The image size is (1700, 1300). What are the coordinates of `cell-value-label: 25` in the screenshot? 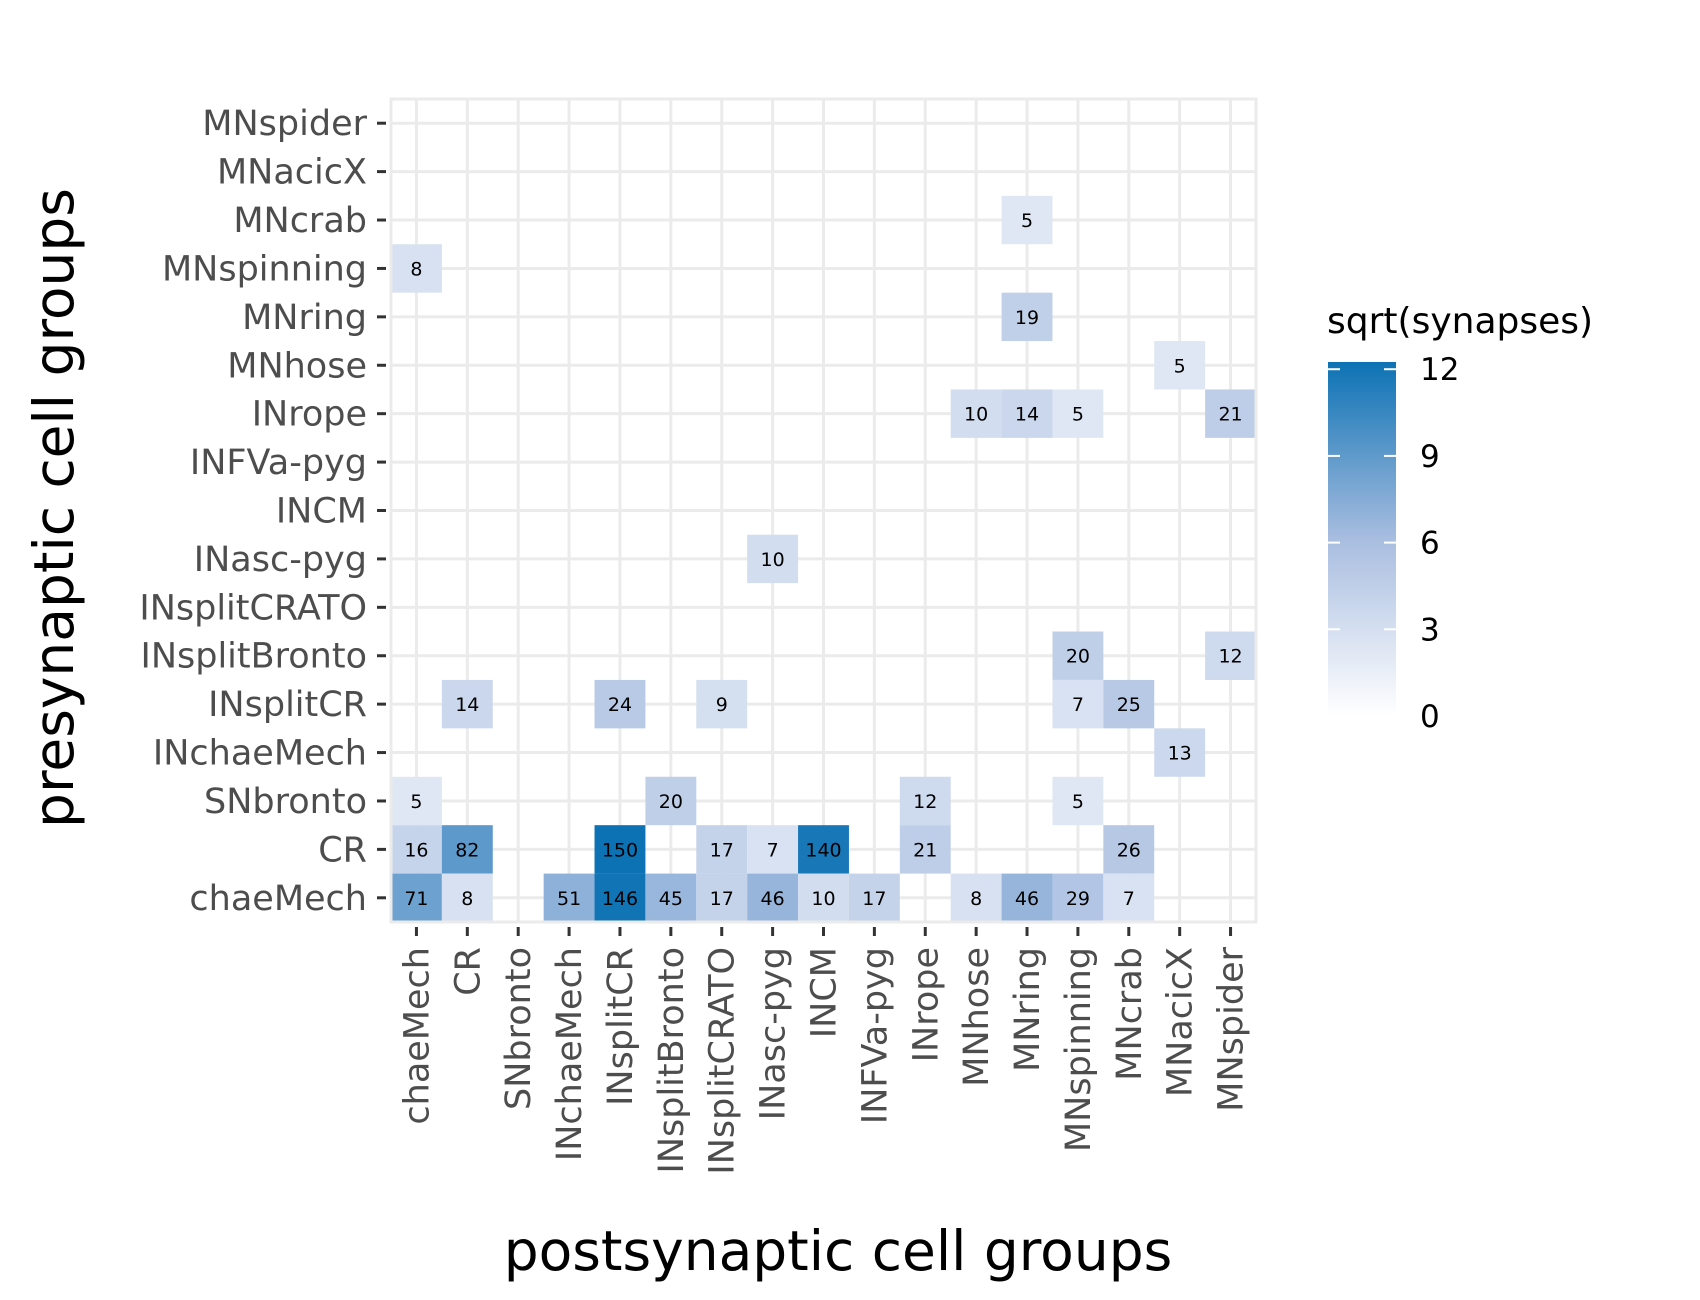 It's located at (1129, 705).